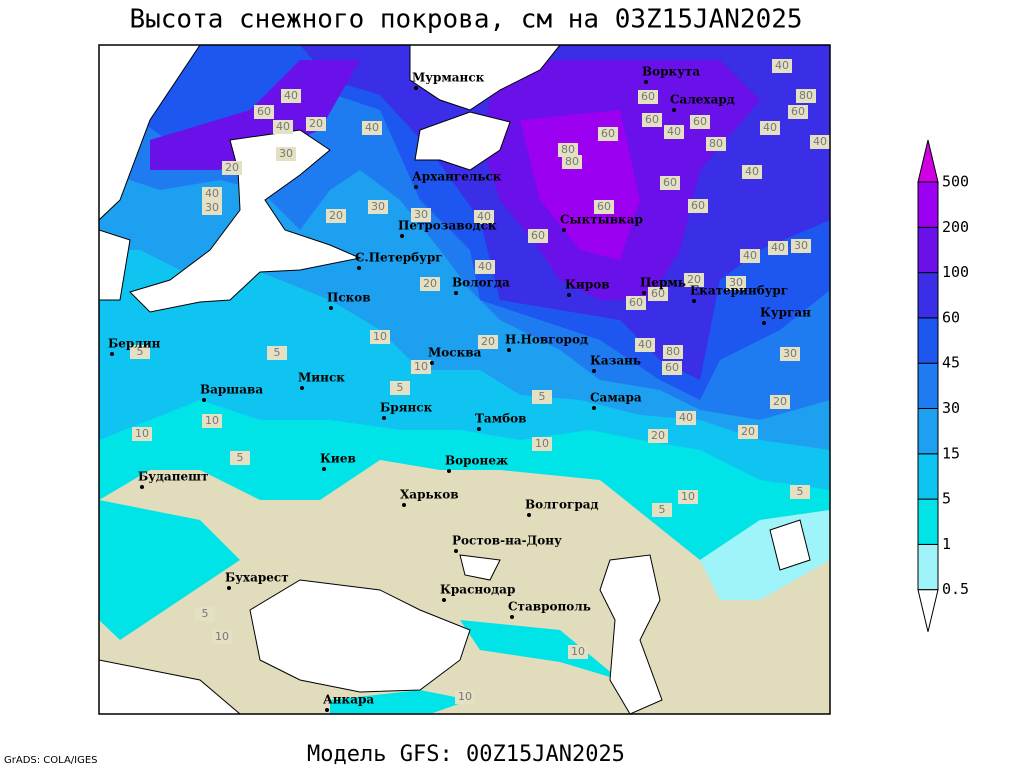 The width and height of the screenshot is (1024, 768). I want to click on colorbar-bottom, so click(928, 610).